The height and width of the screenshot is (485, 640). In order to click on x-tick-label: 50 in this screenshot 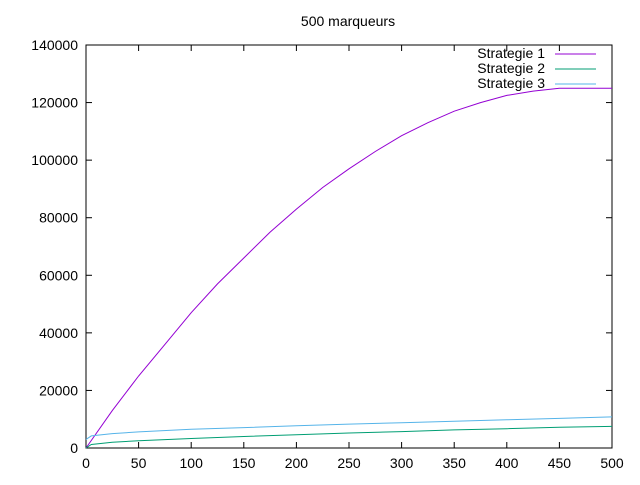, I will do `click(139, 463)`.